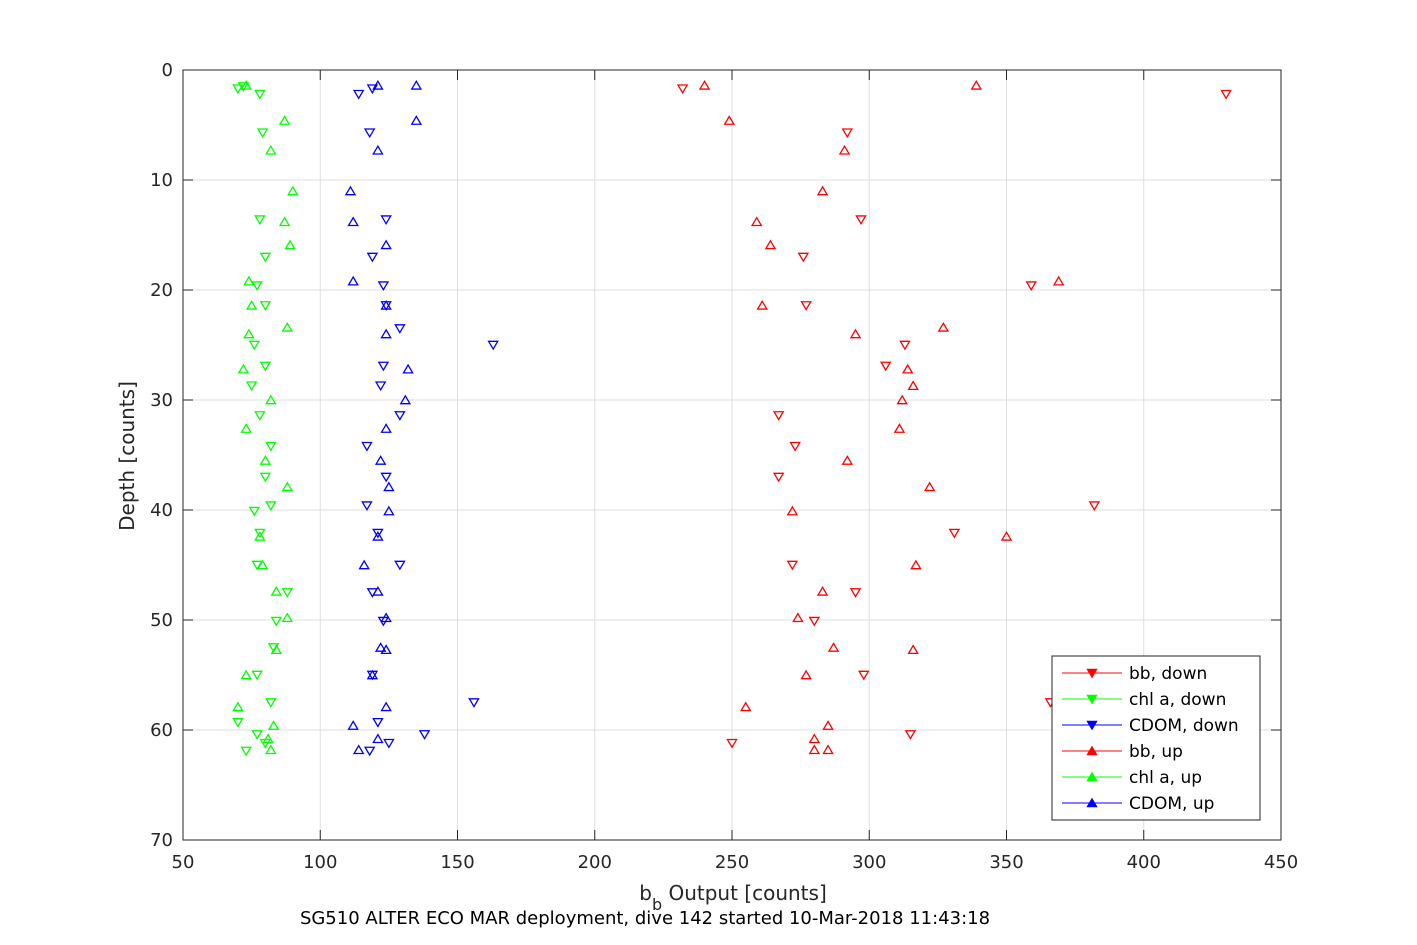  I want to click on legend-box, so click(1156, 738).